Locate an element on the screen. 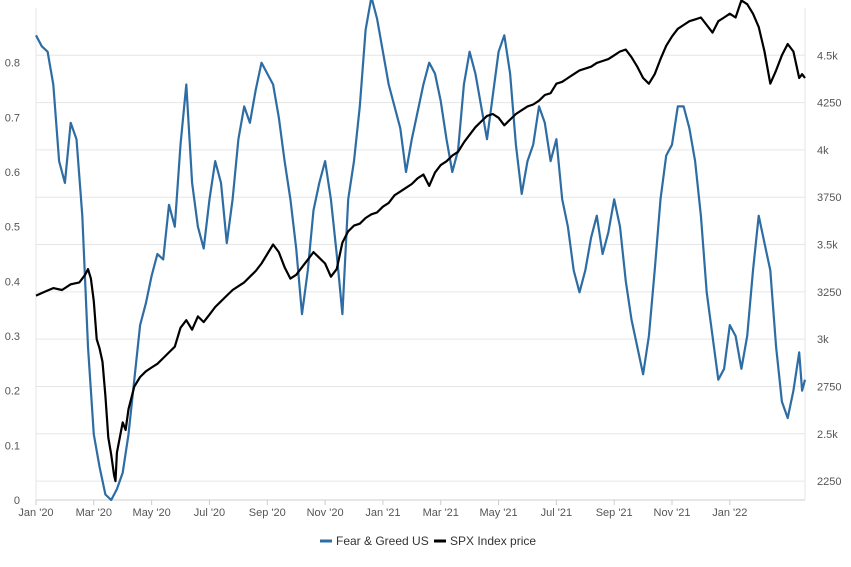 This screenshot has height=567, width=851. x-tick-label: Nov '20 is located at coordinates (325, 513).